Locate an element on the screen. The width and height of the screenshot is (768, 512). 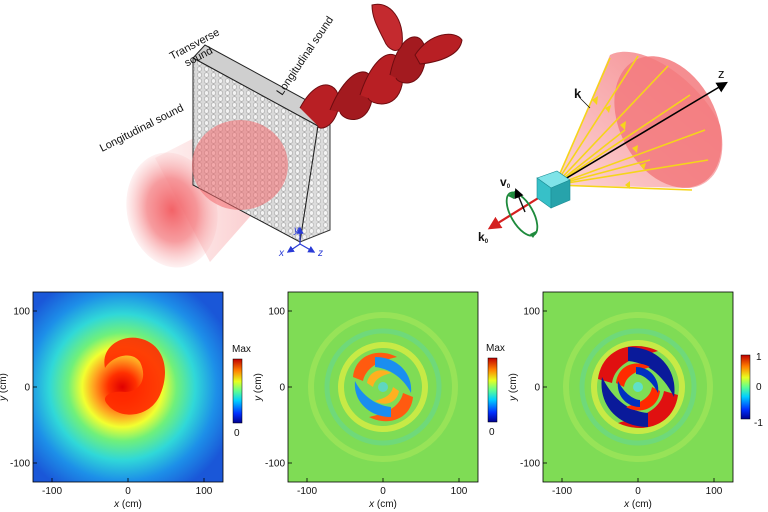
cone-rays is located at coordinates (631, 123).